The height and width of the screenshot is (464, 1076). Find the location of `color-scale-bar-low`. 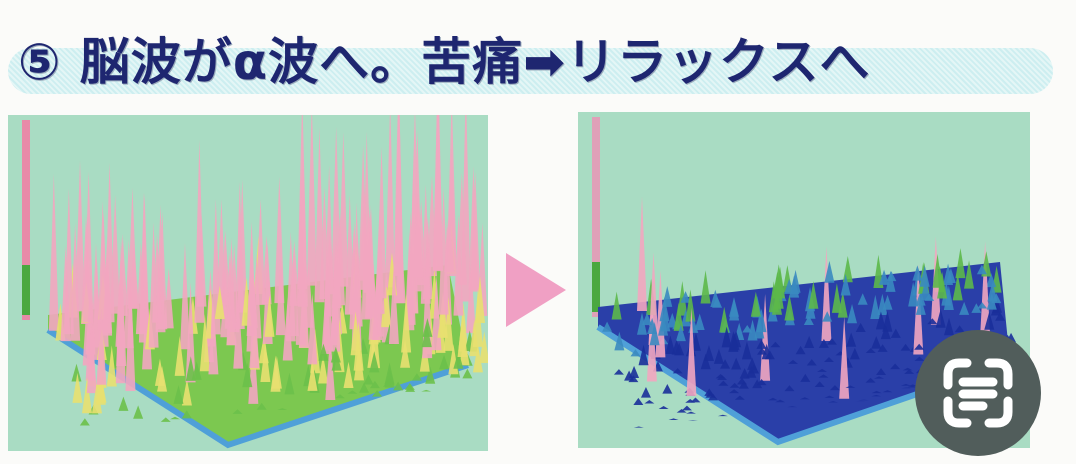

color-scale-bar-low is located at coordinates (26, 290).